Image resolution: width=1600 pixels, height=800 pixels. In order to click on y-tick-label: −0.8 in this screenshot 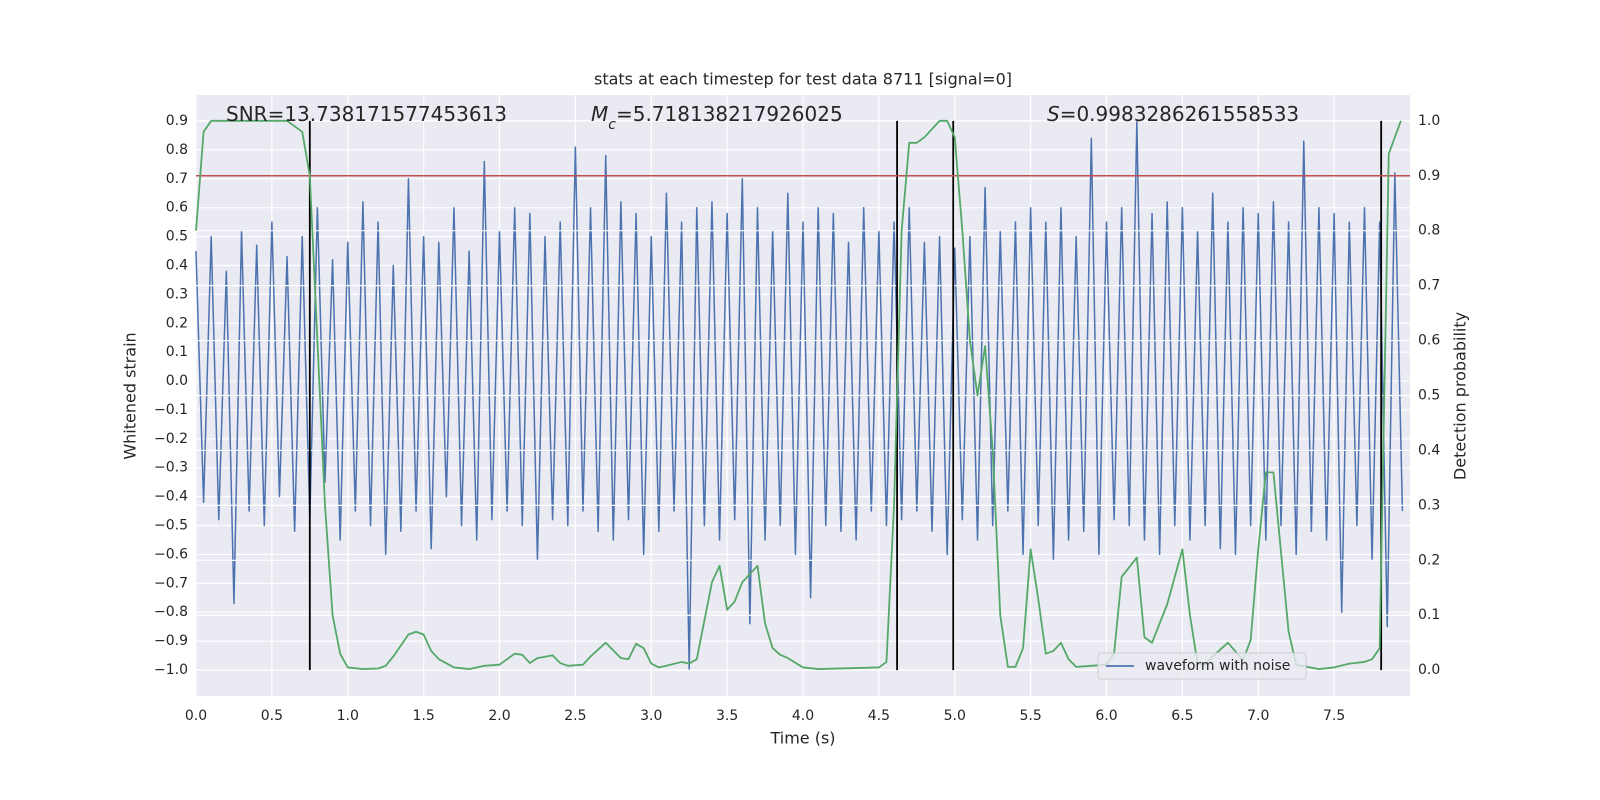, I will do `click(171, 612)`.